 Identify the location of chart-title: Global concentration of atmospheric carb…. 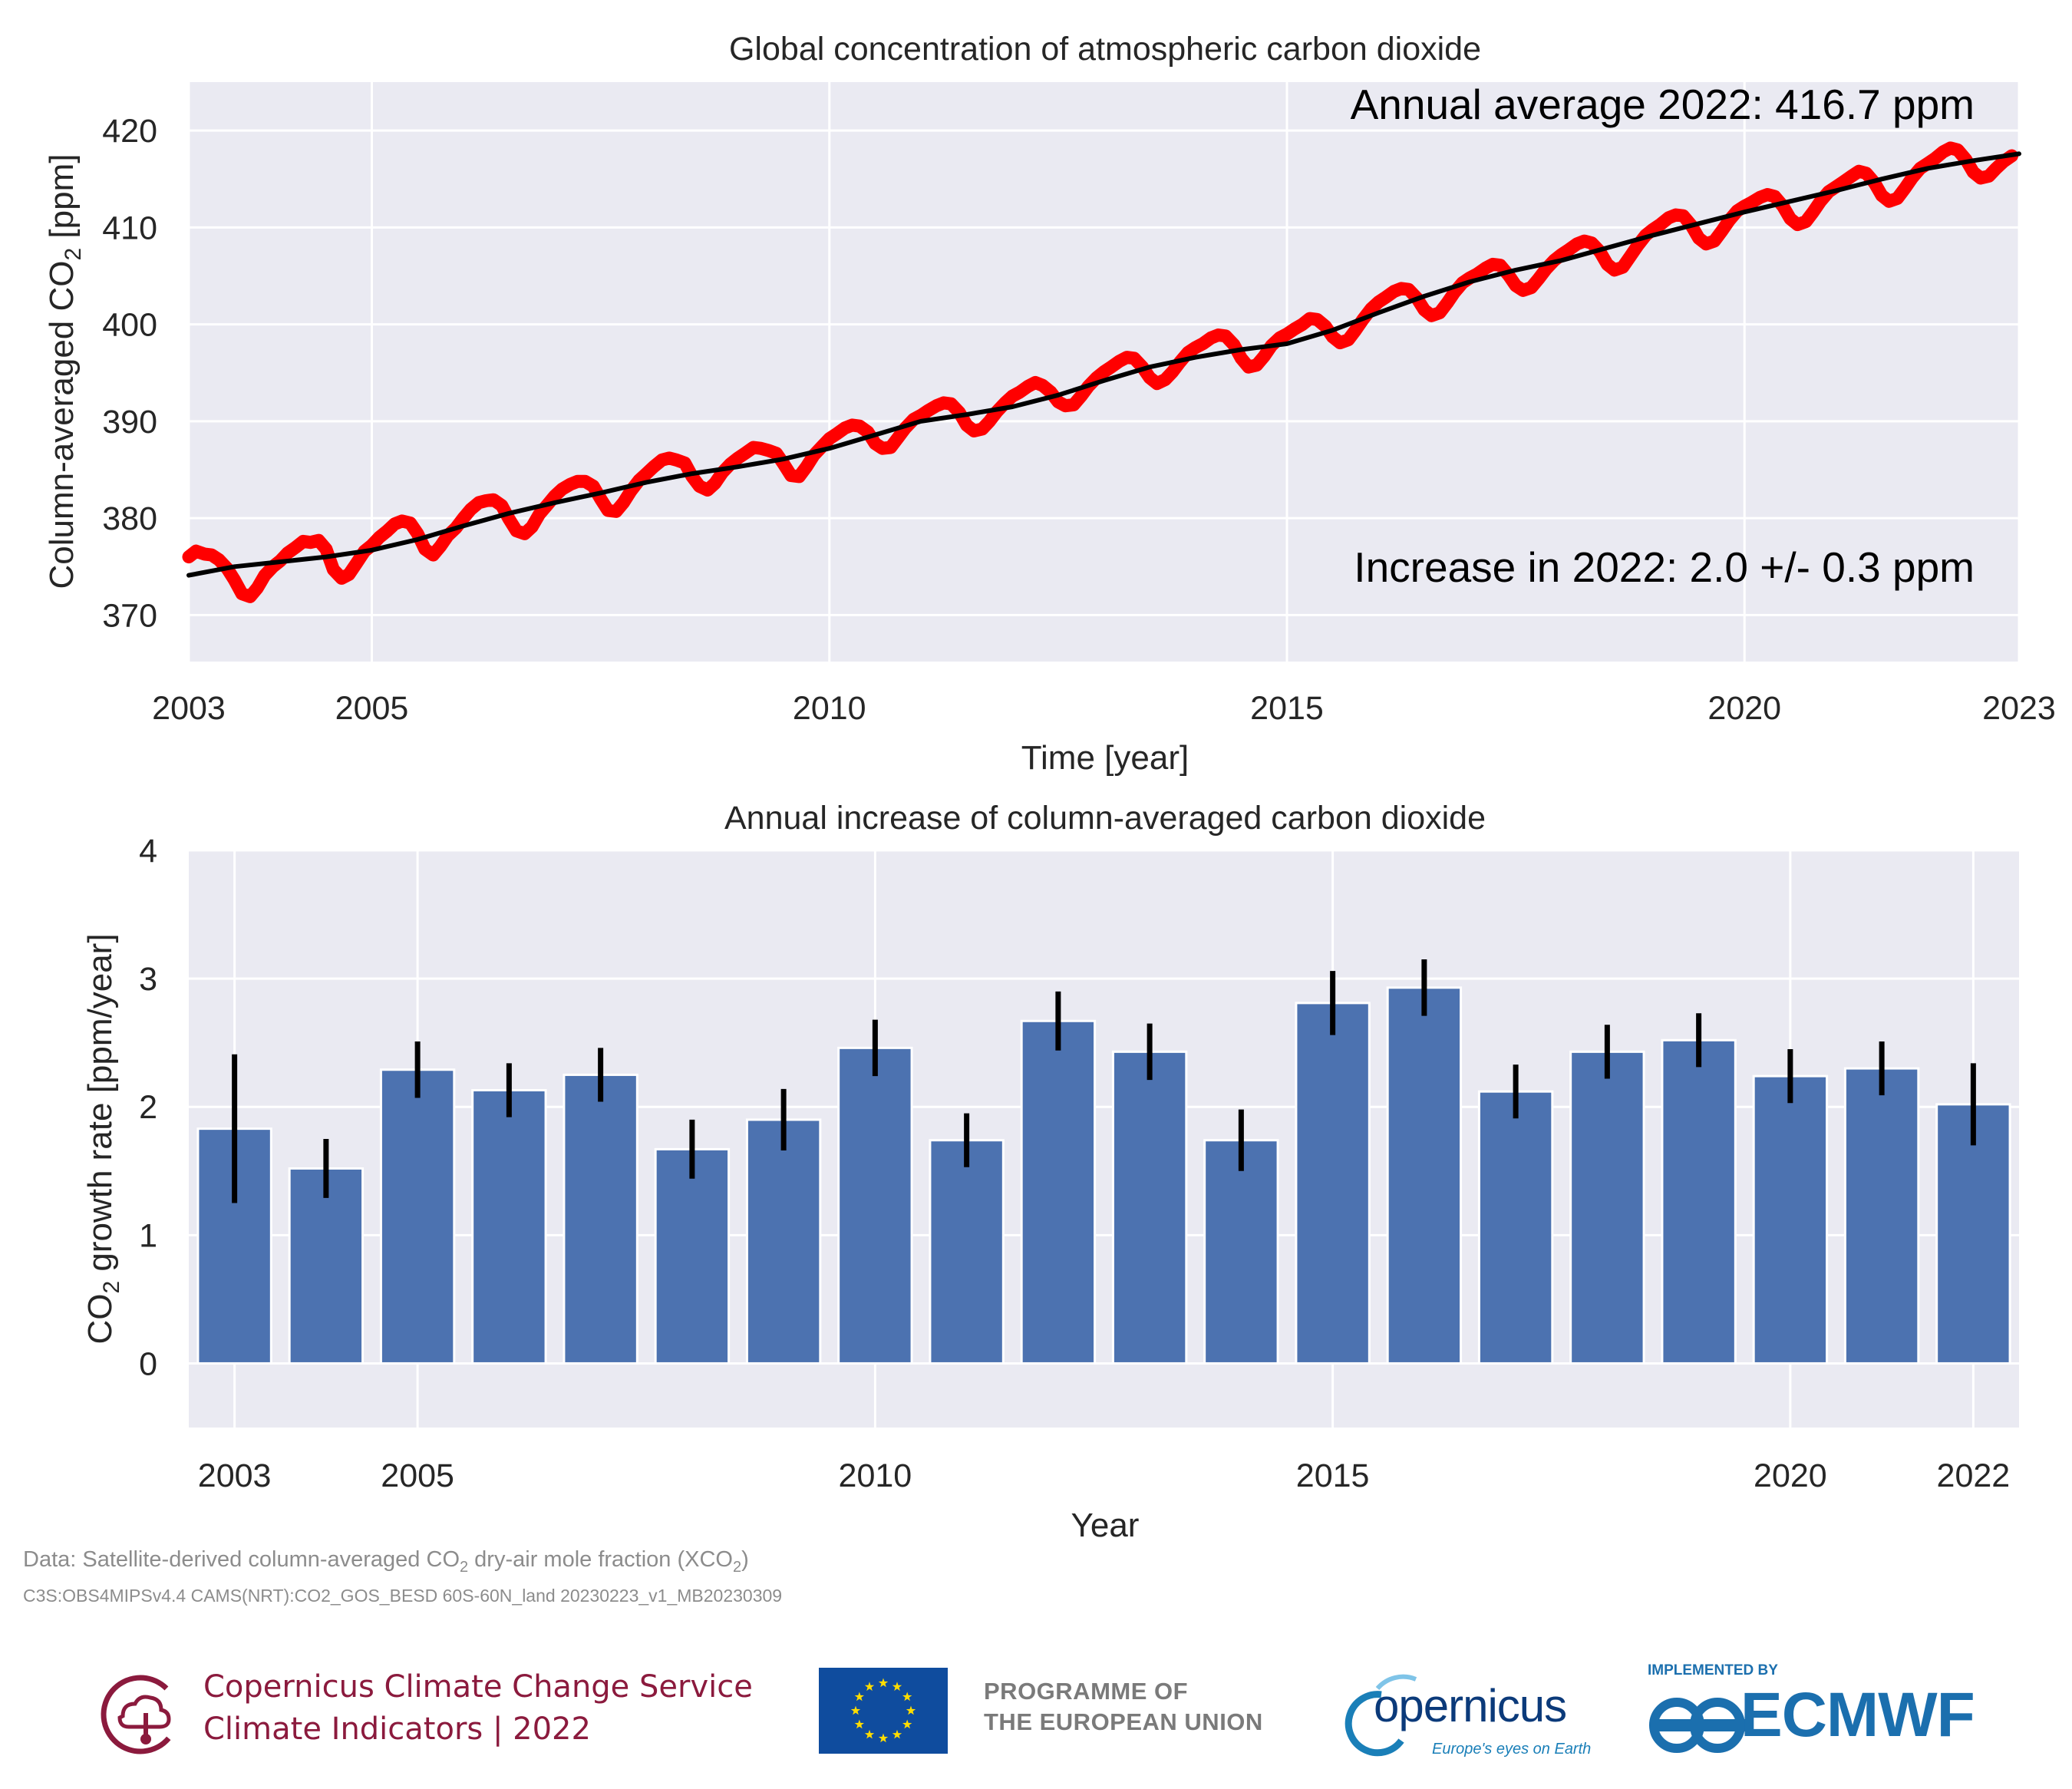
(1105, 49).